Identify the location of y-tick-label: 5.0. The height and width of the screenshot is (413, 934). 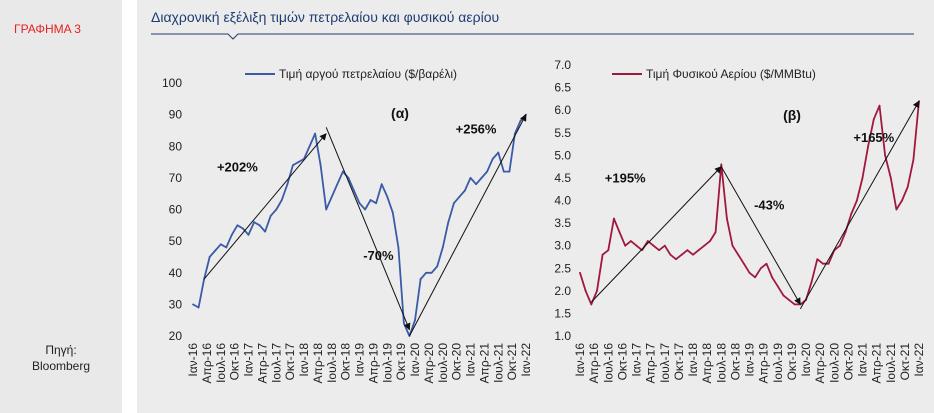
(562, 155).